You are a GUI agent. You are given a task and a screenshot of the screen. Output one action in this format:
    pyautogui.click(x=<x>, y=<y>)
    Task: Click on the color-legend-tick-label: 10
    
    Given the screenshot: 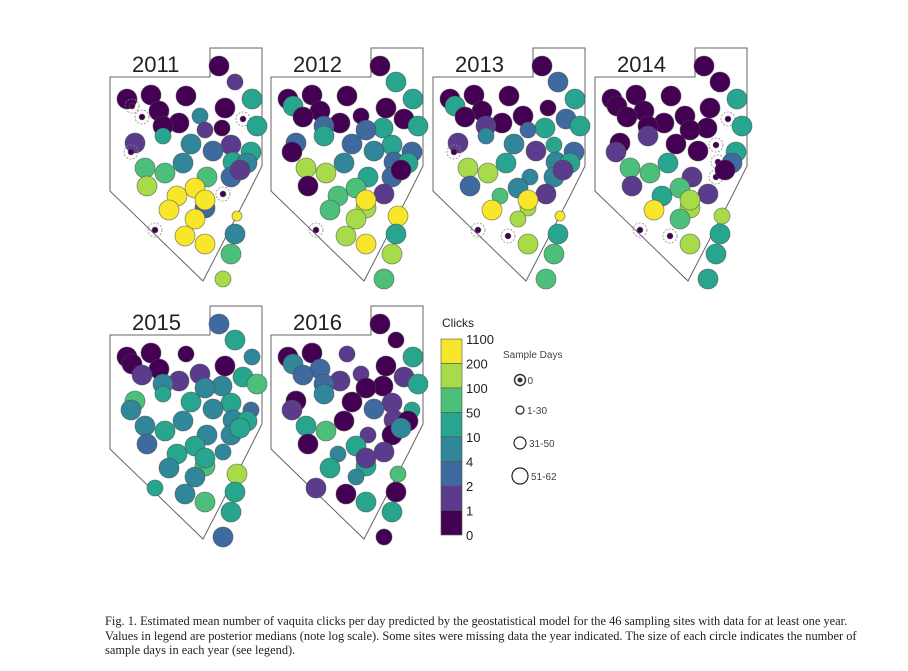 What is the action you would take?
    pyautogui.click(x=473, y=437)
    